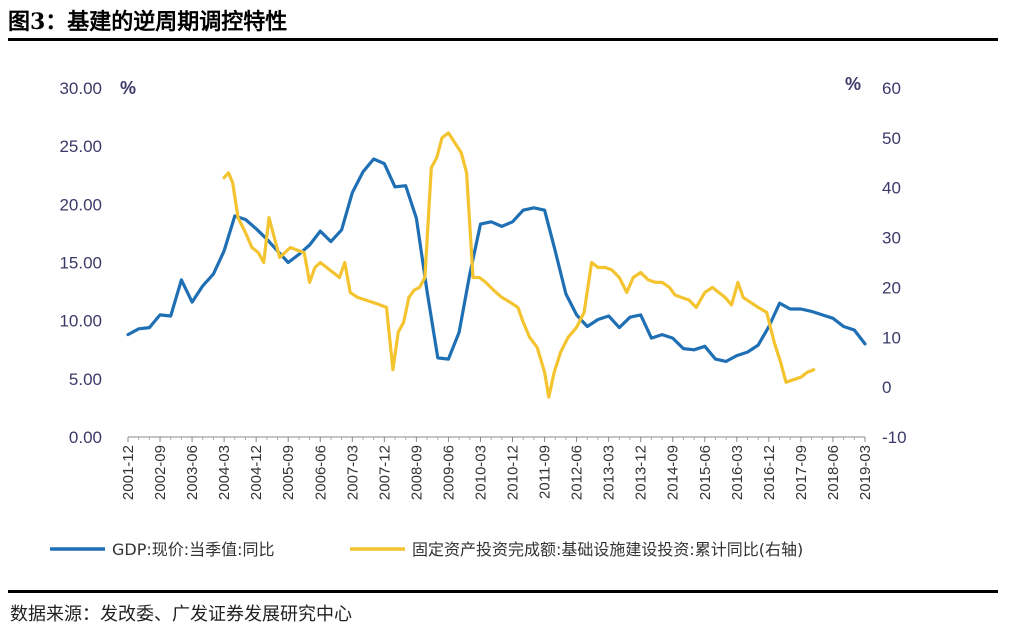 The width and height of the screenshot is (1018, 636). Describe the element at coordinates (80, 321) in the screenshot. I see `left-tick-label: 10.00` at that location.